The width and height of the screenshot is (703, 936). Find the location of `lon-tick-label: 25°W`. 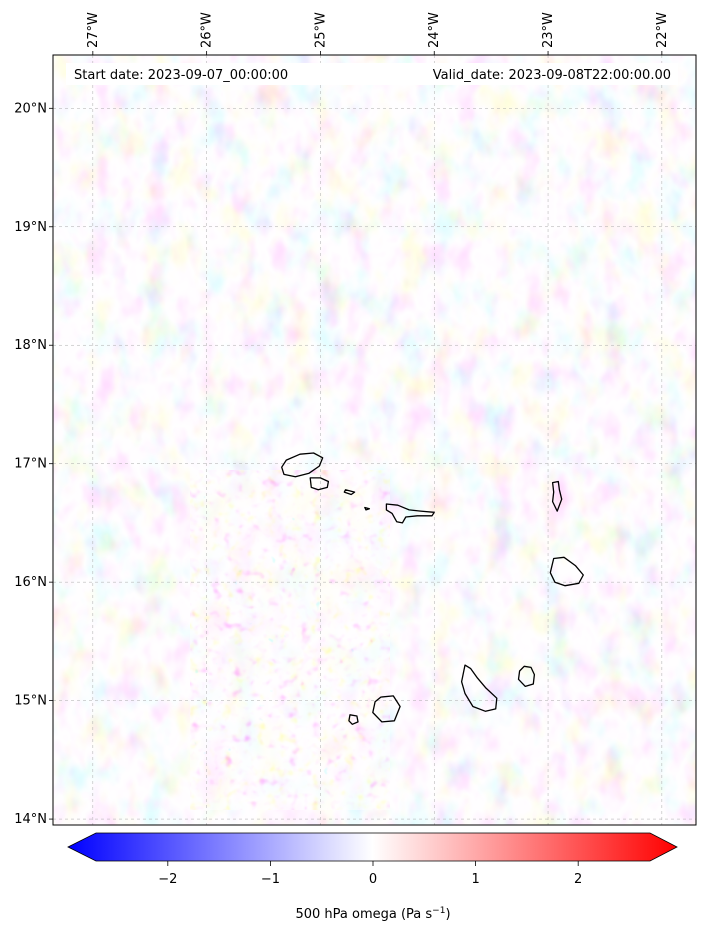

lon-tick-label: 25°W is located at coordinates (320, 30).